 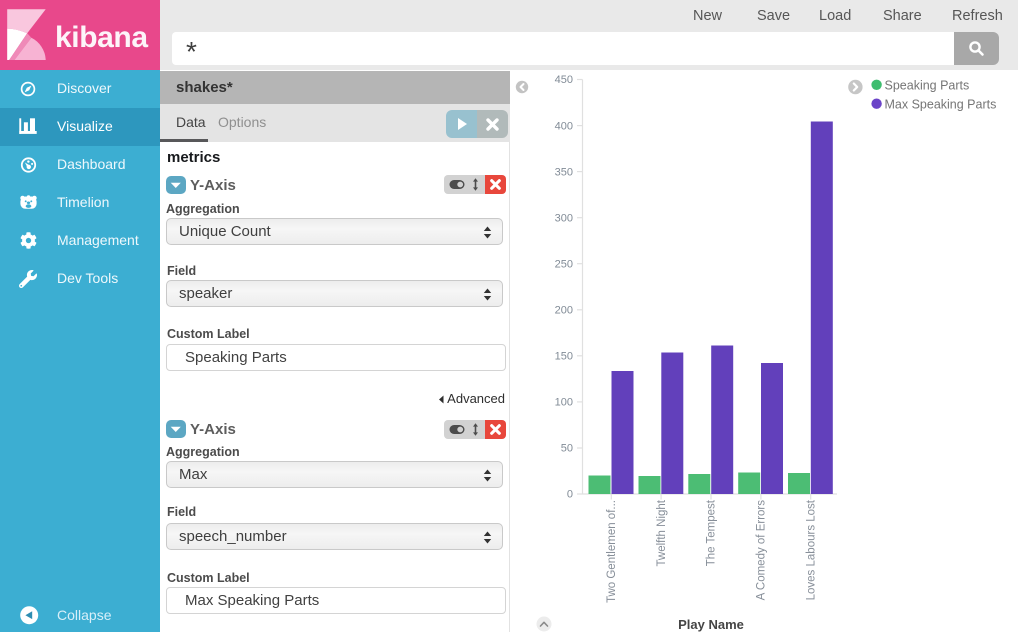 What do you see at coordinates (711, 624) in the screenshot?
I see `svg-text: Play Name` at bounding box center [711, 624].